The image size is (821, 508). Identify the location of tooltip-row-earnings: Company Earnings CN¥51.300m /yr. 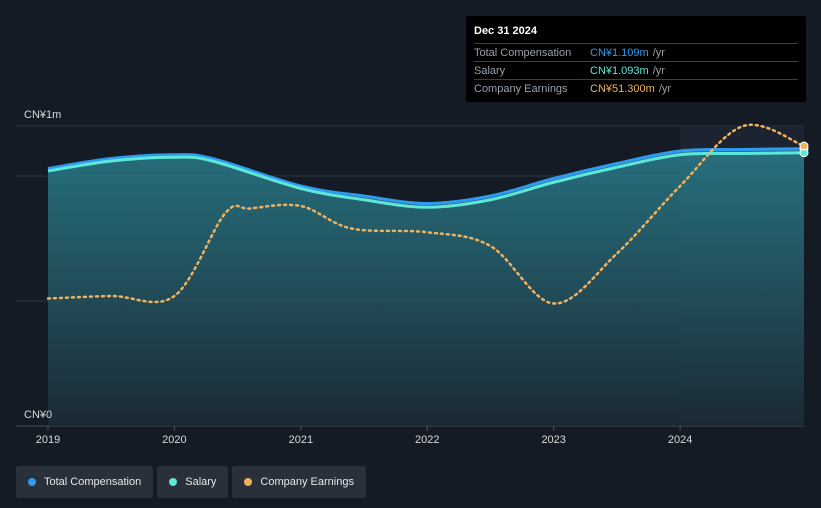
(636, 88).